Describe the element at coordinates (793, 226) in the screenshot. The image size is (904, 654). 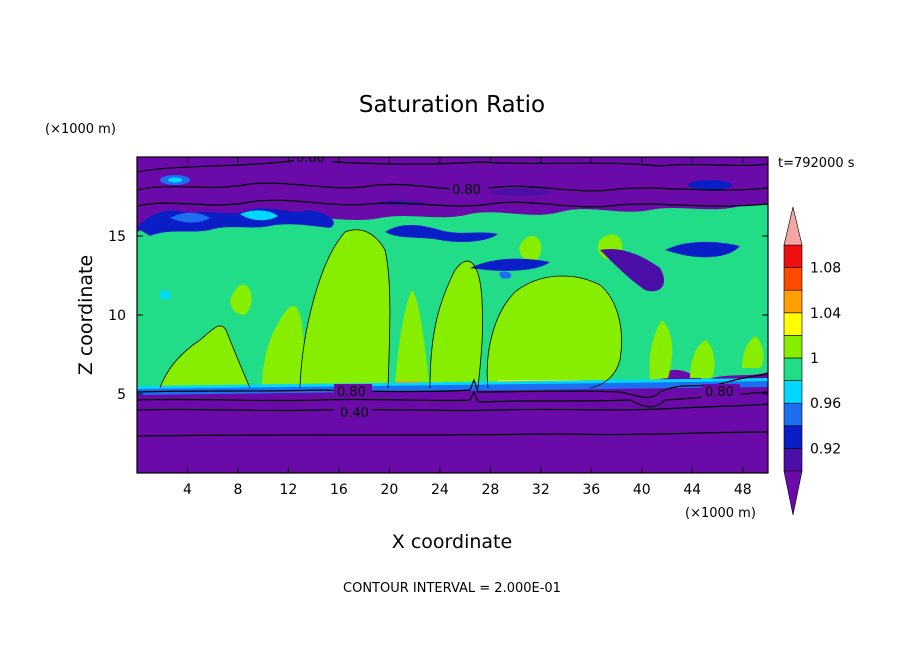
I see `colorbar-over-triangle` at that location.